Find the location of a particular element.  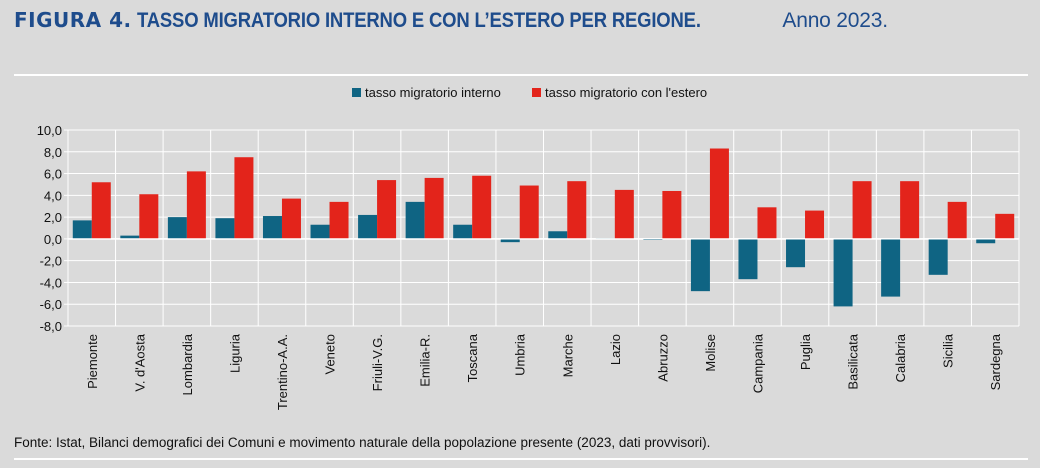

y-tick-label: -6,0 is located at coordinates (51, 304).